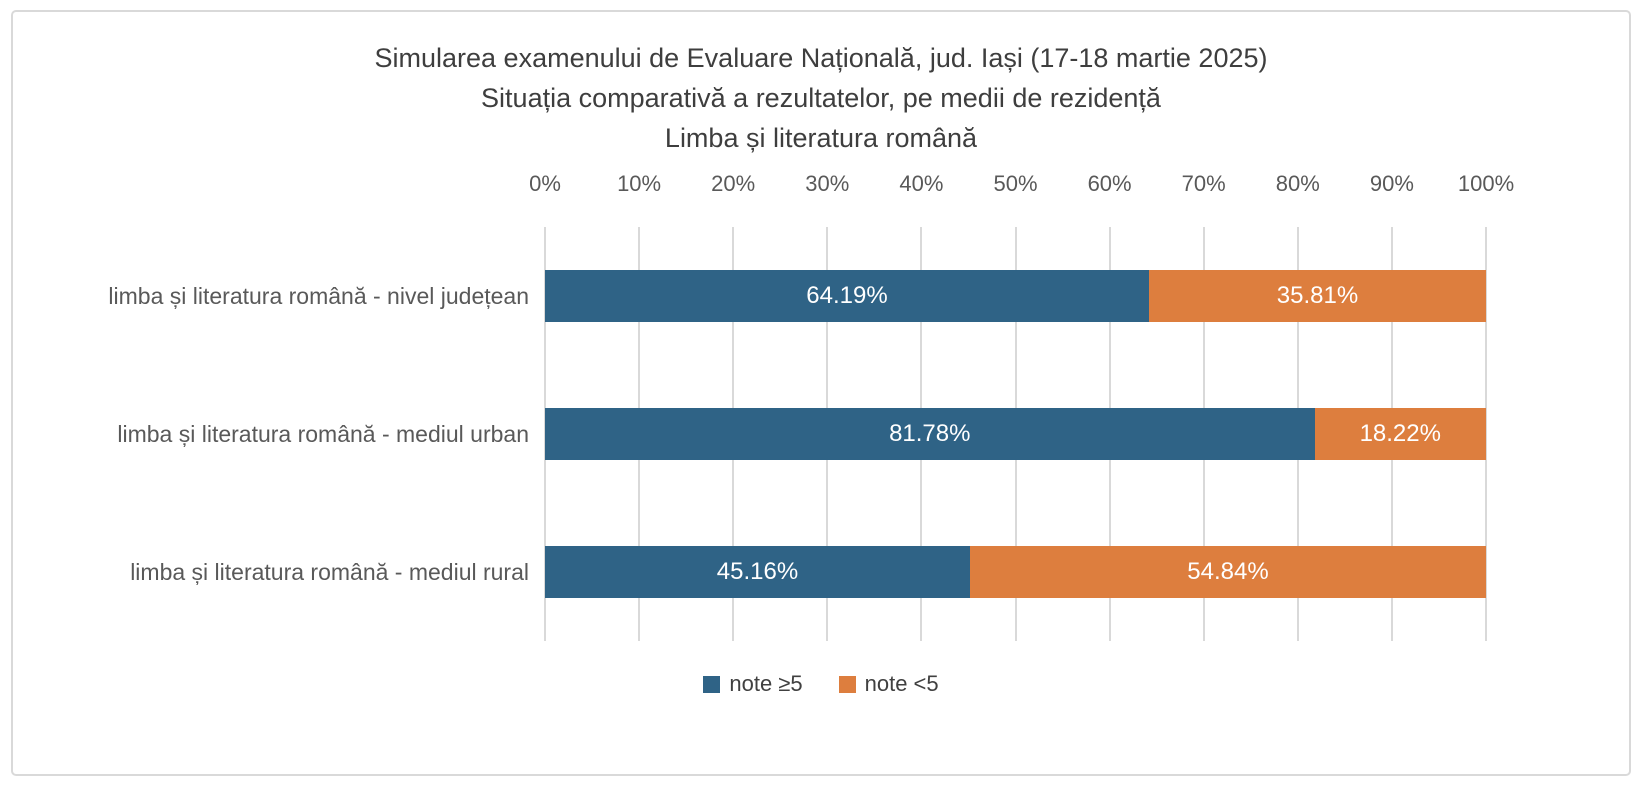 This screenshot has height=786, width=1642. I want to click on x-axis-tick: 40%, so click(921, 183).